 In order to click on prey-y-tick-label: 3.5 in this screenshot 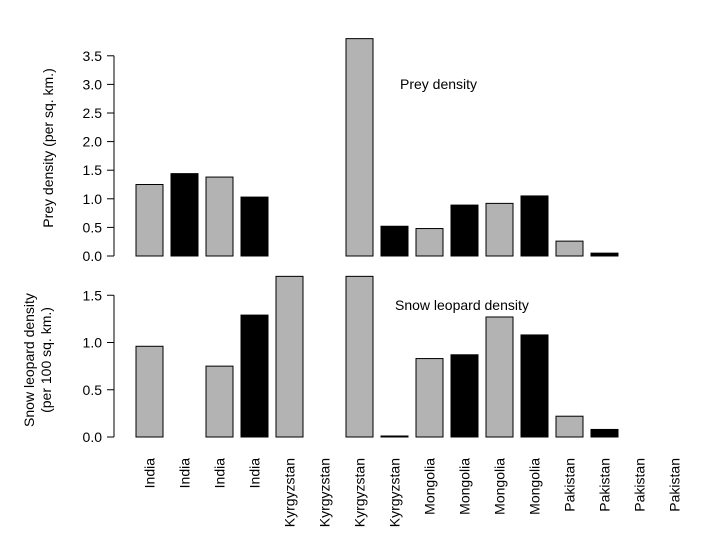, I will do `click(93, 56)`.